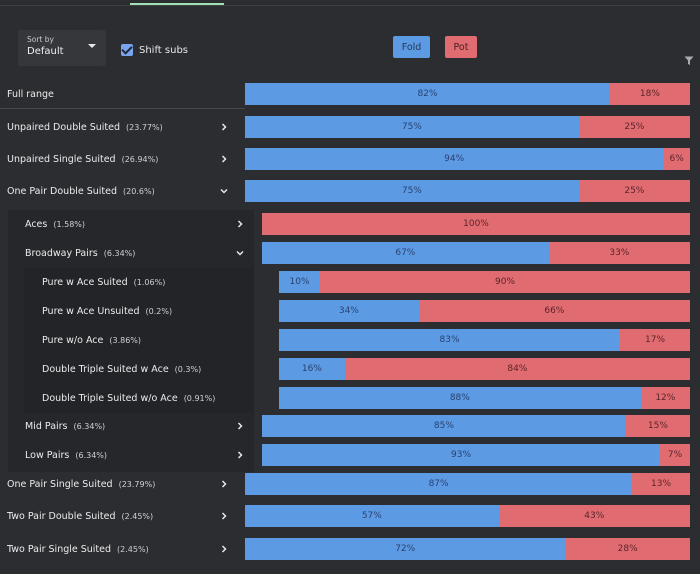 The width and height of the screenshot is (700, 574). I want to click on action-frequency-bar: 34% 66%, so click(484, 311).